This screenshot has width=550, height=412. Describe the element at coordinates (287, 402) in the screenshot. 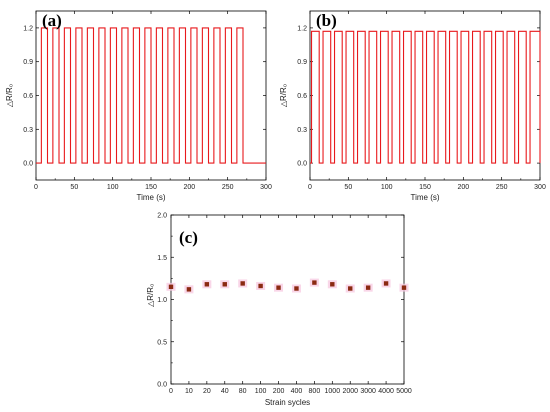

I see `x-axis-label: Strain sycles` at that location.